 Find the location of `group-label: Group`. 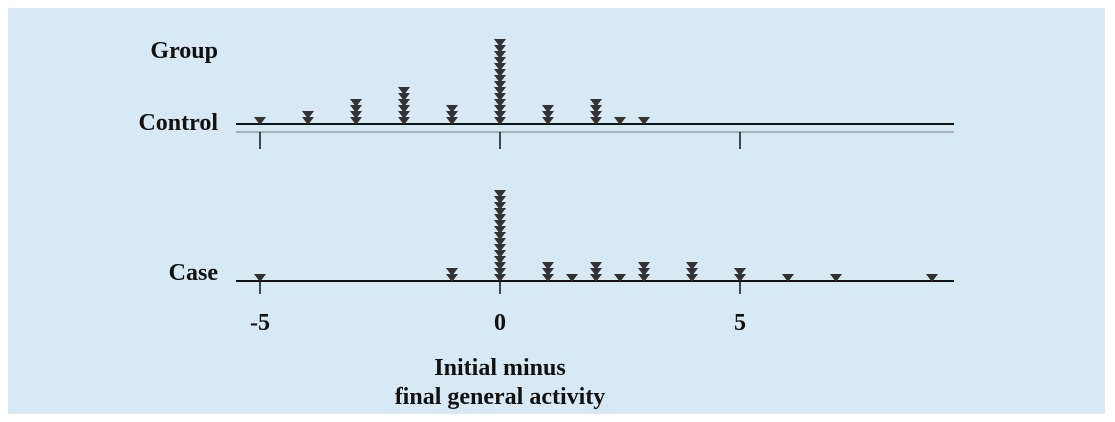

group-label: Group is located at coordinates (184, 51).